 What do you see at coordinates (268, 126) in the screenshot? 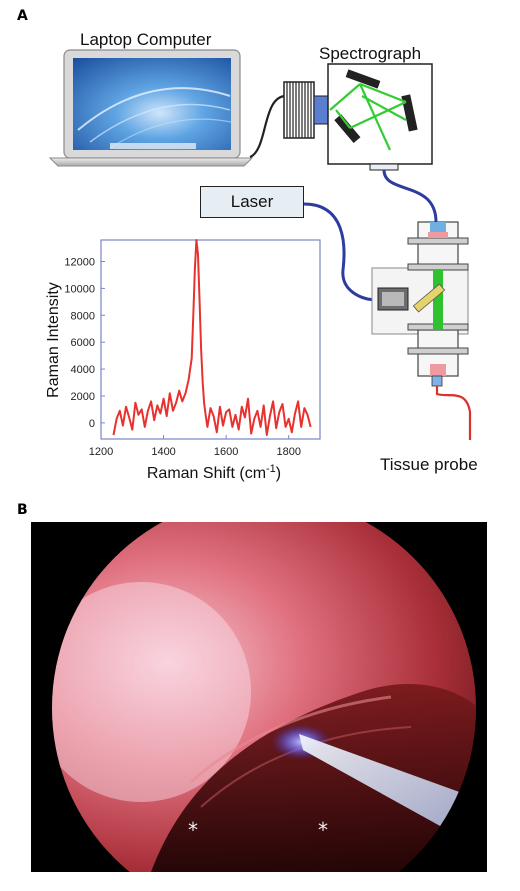
I see `laptop-cable` at bounding box center [268, 126].